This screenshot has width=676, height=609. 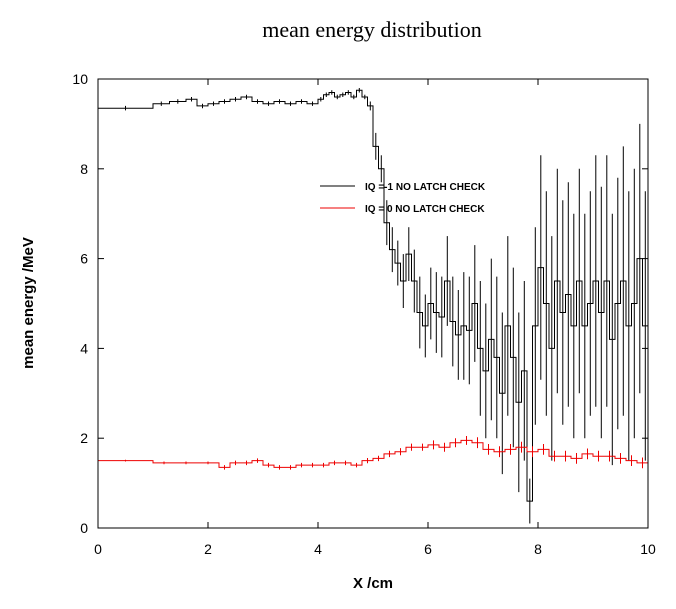 What do you see at coordinates (372, 29) in the screenshot?
I see `chart-title: mean energy distribution` at bounding box center [372, 29].